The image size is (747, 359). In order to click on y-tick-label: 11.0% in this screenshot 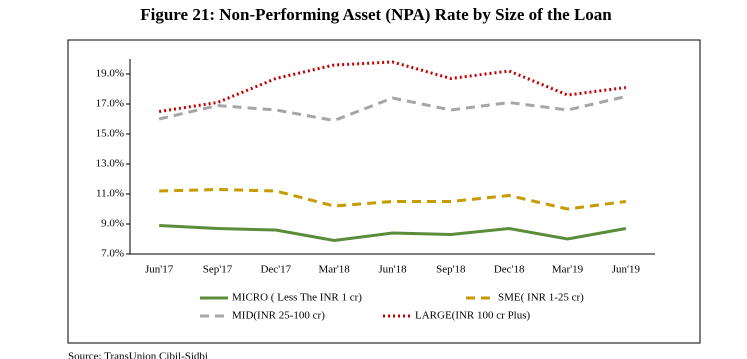, I will do `click(110, 194)`.